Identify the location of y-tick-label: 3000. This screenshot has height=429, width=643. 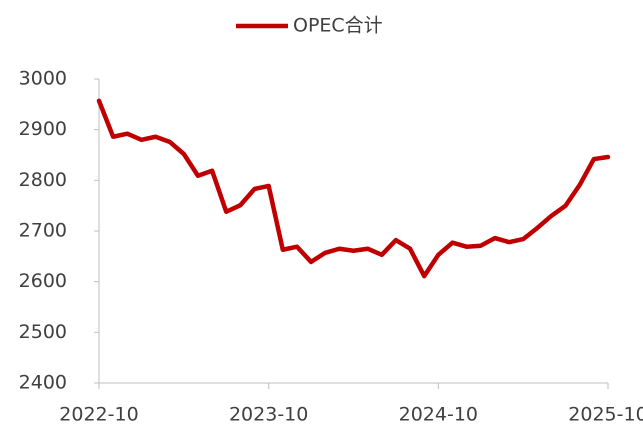
(43, 79).